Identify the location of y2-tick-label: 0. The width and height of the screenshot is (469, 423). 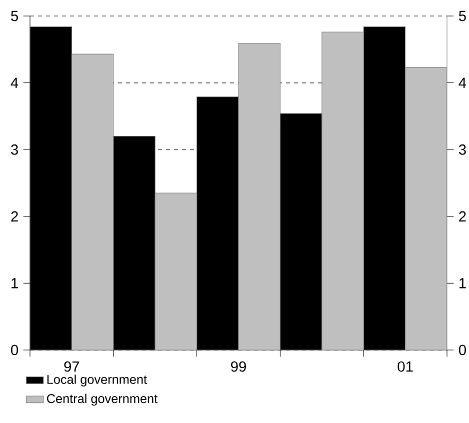
(462, 350).